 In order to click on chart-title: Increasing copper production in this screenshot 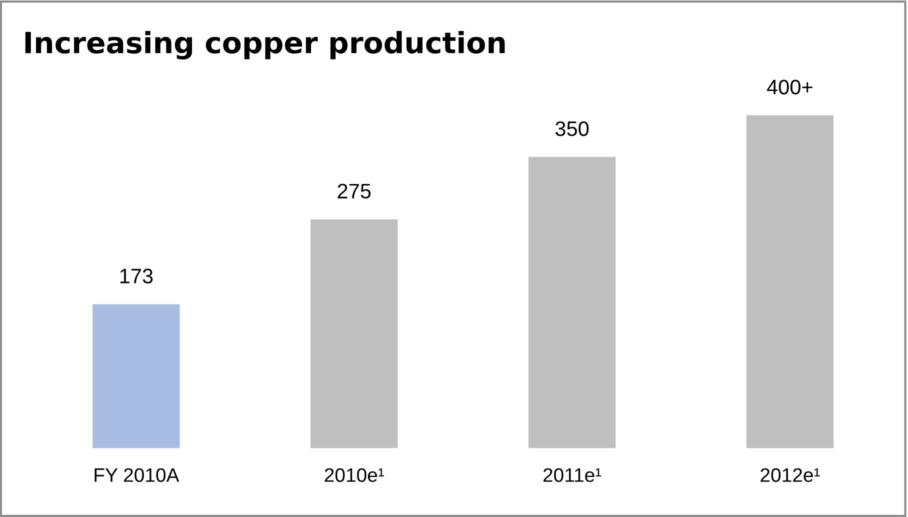, I will do `click(265, 45)`.